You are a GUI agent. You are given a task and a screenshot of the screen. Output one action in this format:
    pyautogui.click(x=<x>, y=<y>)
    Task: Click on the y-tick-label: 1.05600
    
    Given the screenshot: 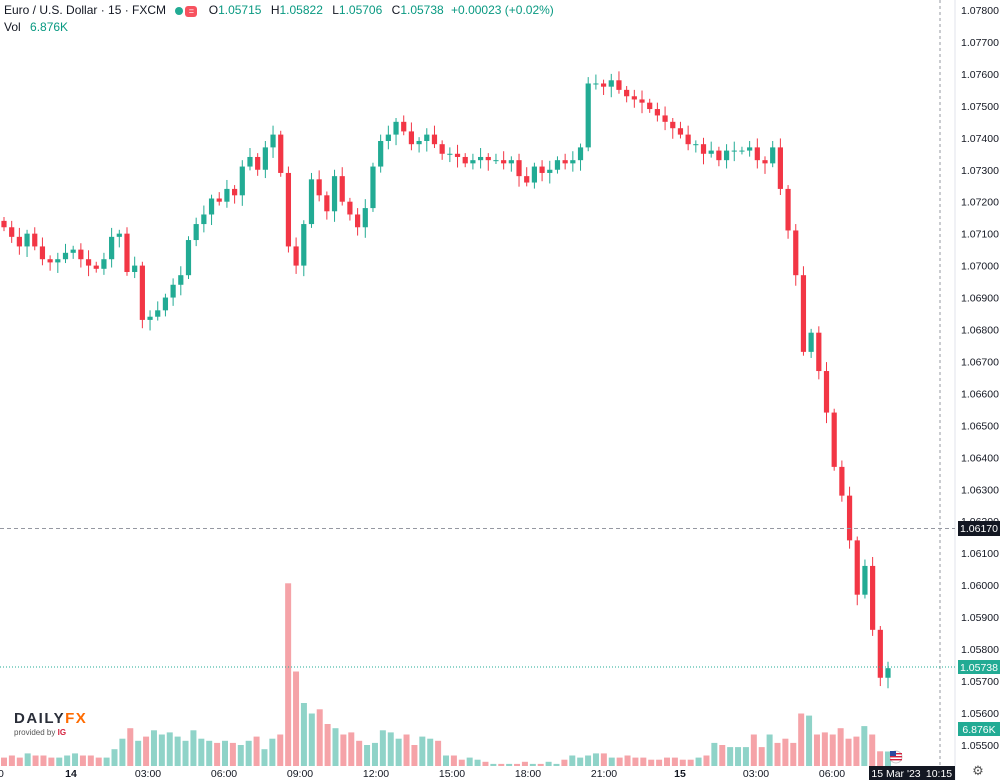 What is the action you would take?
    pyautogui.click(x=980, y=714)
    